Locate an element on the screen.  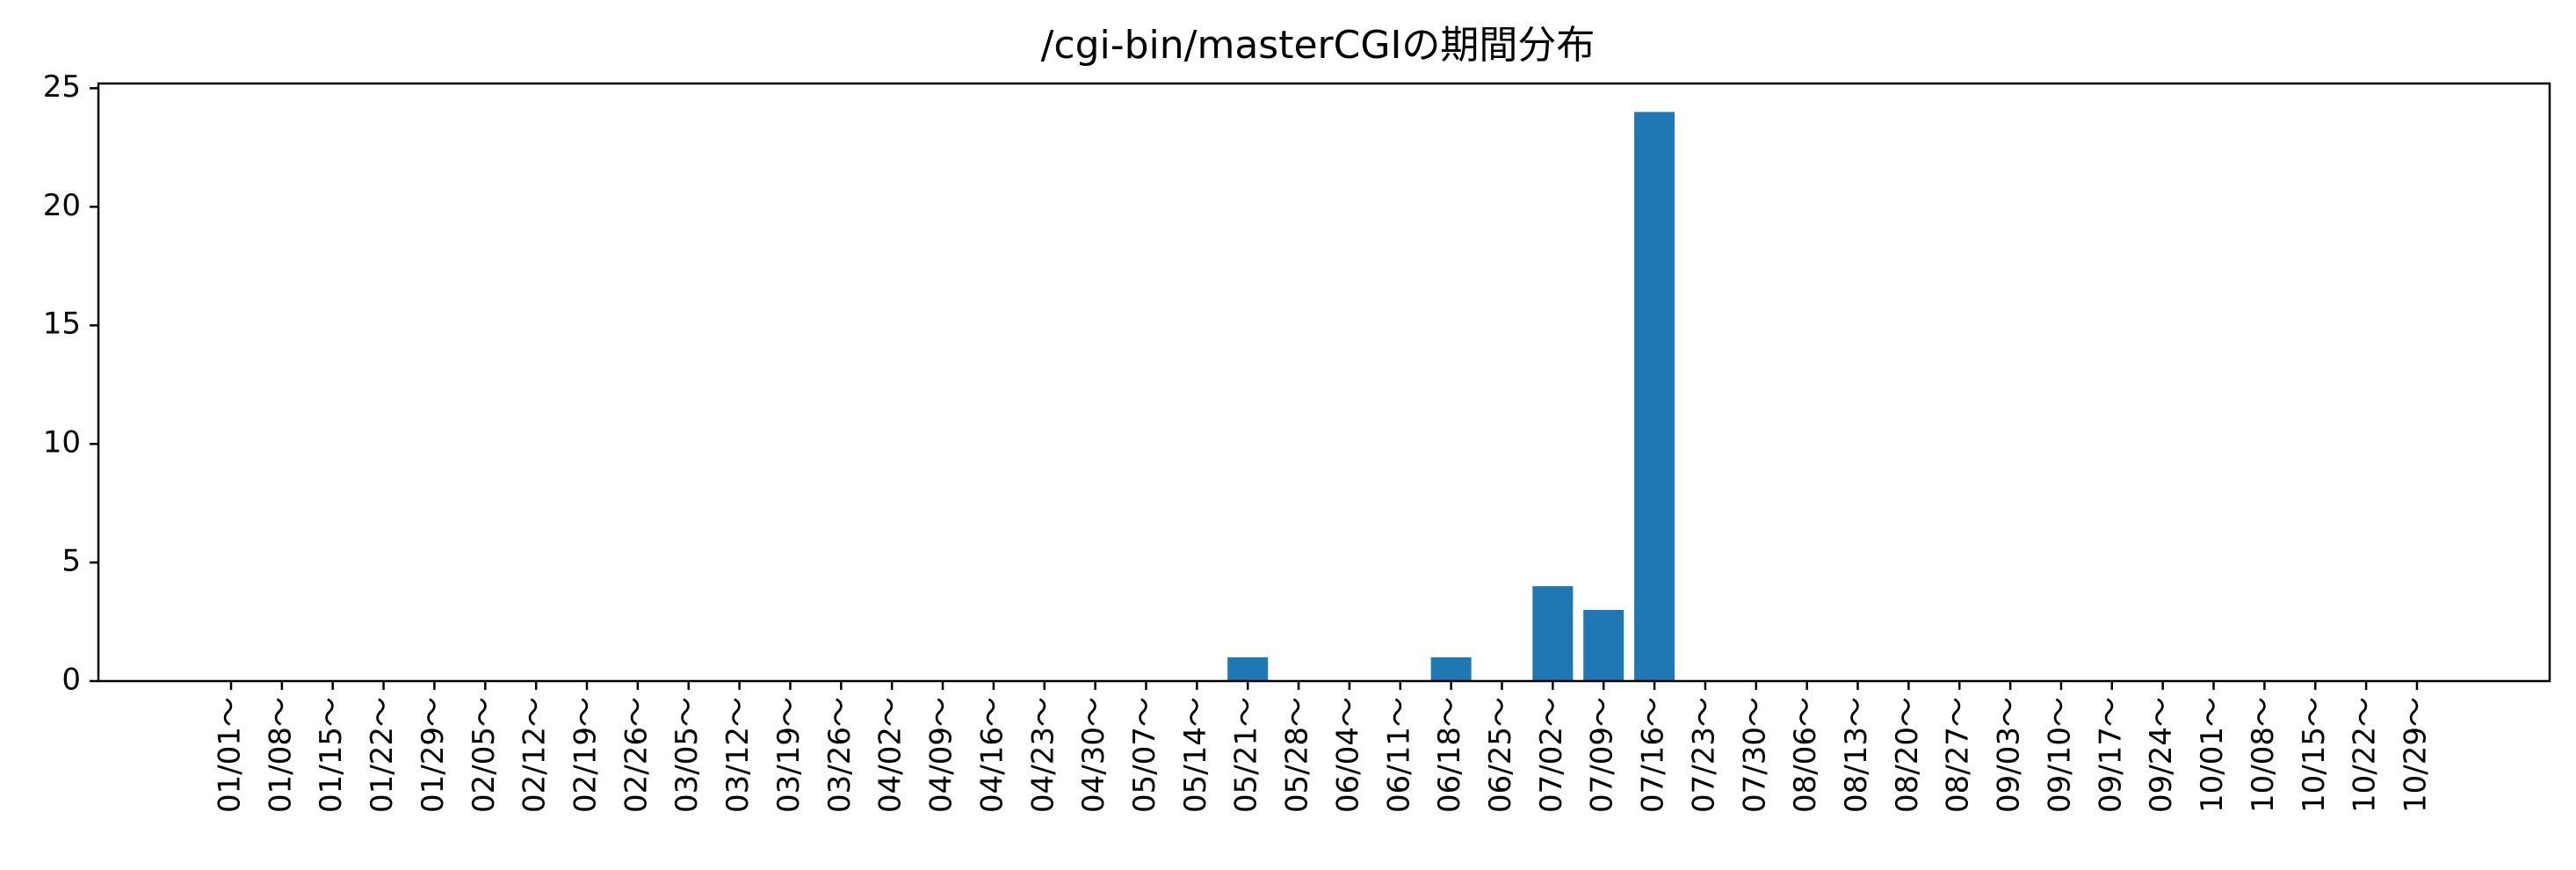
x-tick-label: 08/27～ is located at coordinates (1958, 755).